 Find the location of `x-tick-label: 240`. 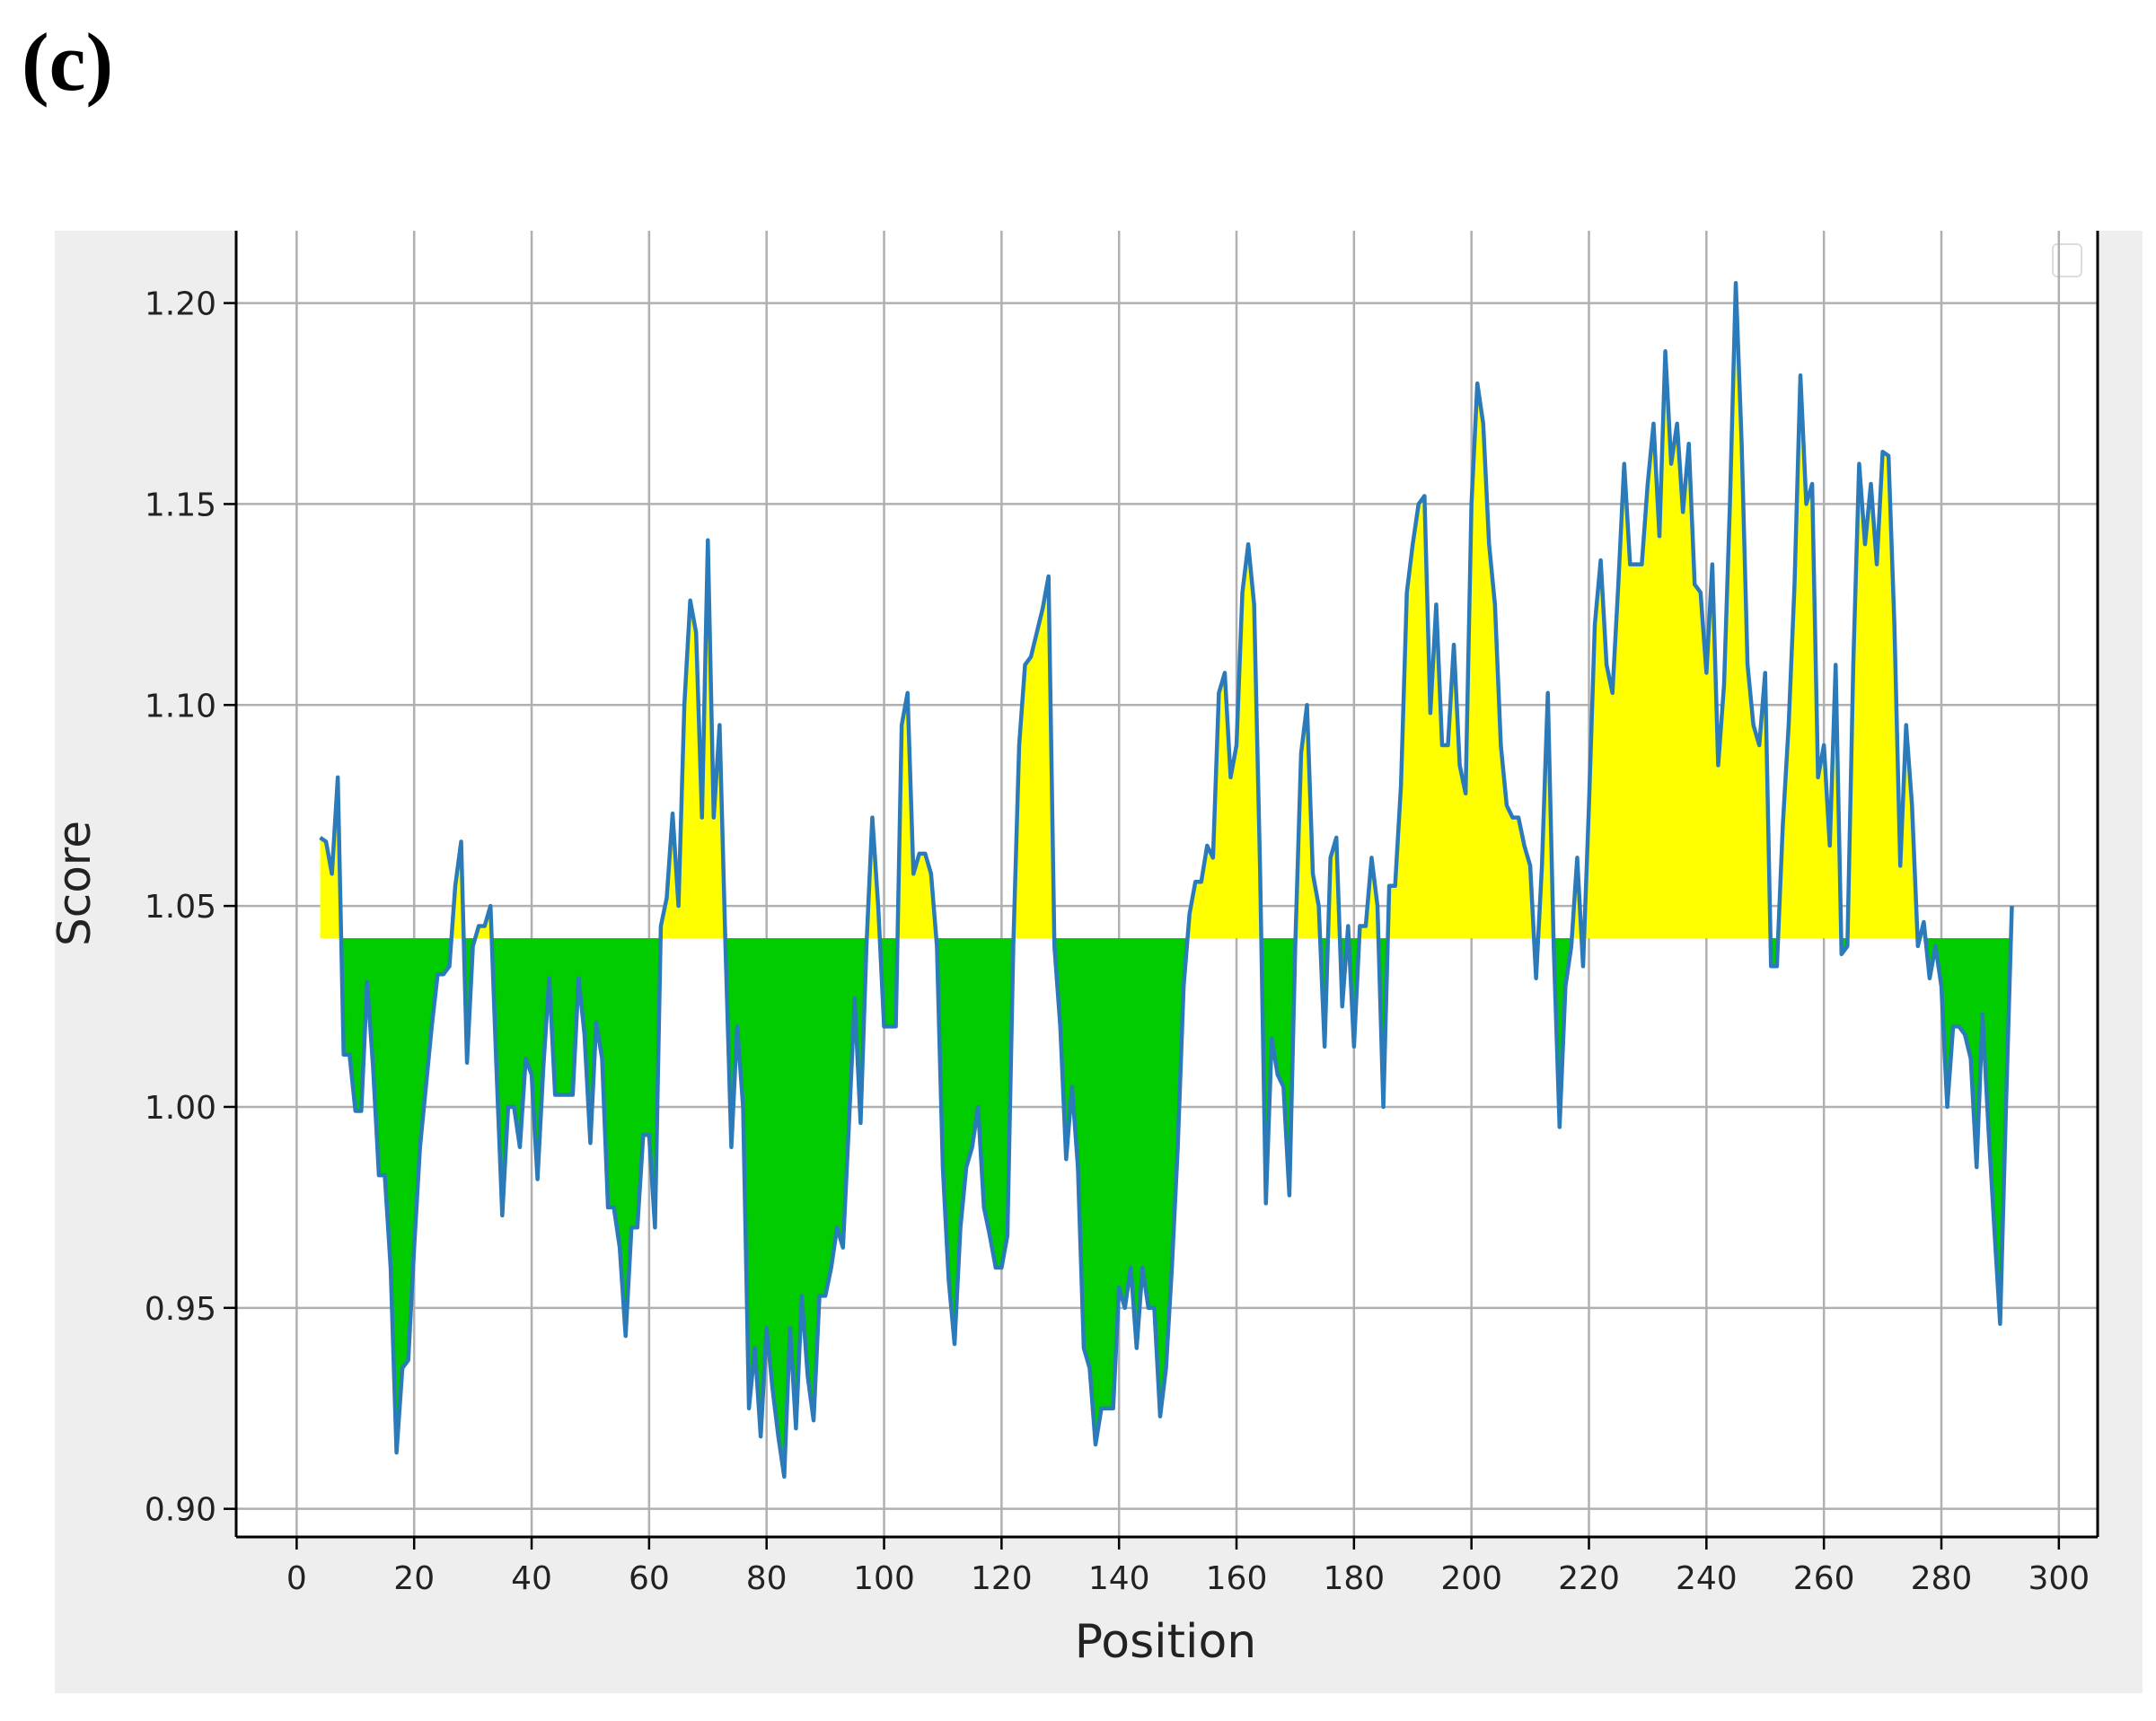

x-tick-label: 240 is located at coordinates (1707, 1578).